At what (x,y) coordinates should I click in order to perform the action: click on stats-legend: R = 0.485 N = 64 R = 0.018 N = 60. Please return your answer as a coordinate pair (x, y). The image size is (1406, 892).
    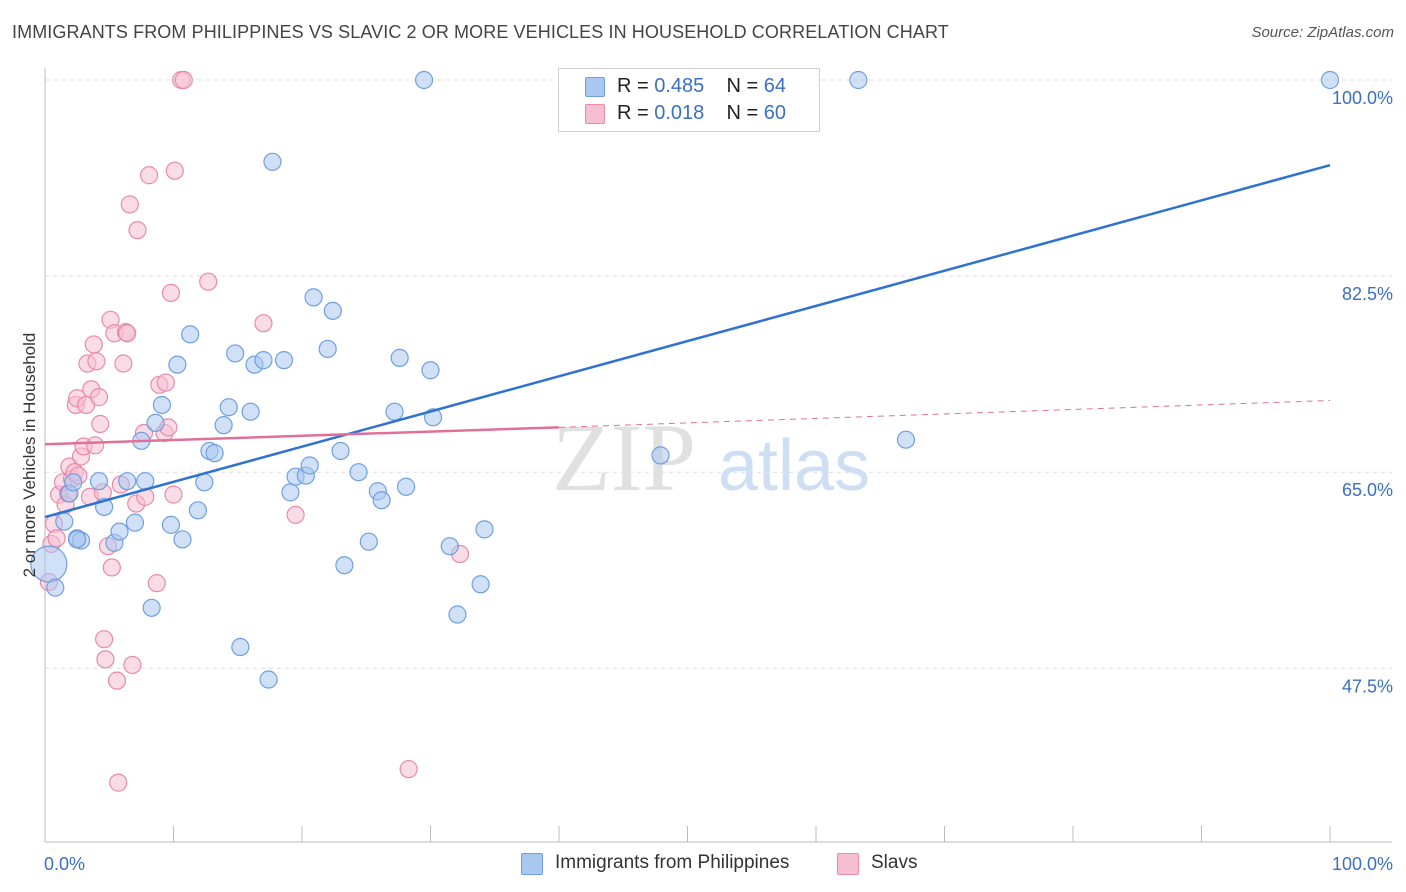
    Looking at the image, I should click on (689, 100).